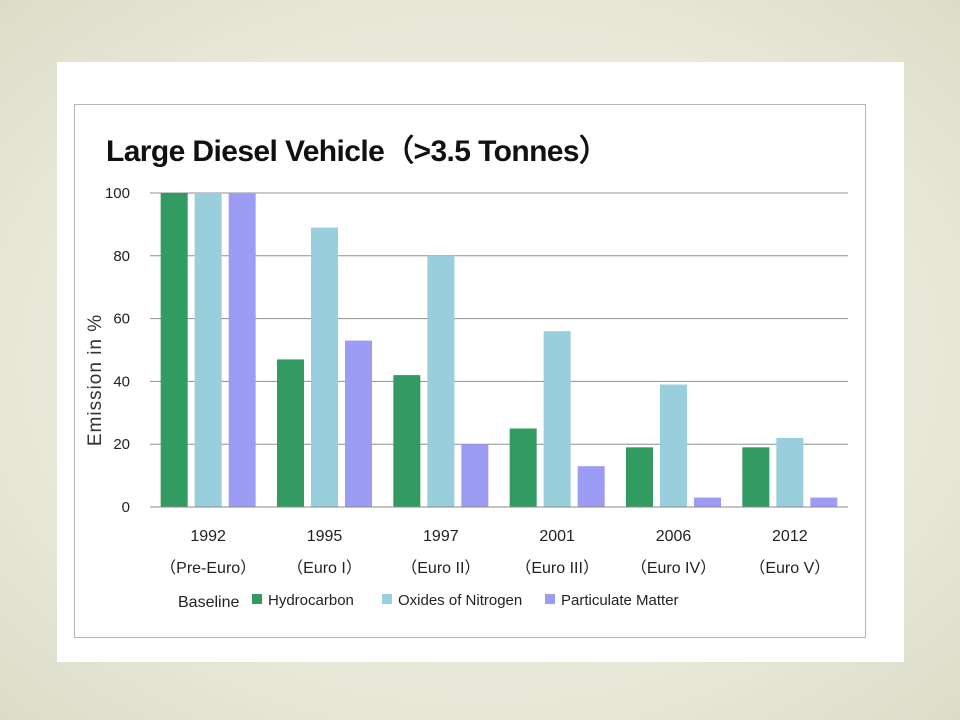 The width and height of the screenshot is (960, 720). I want to click on y-tick-label: 60, so click(121, 319).